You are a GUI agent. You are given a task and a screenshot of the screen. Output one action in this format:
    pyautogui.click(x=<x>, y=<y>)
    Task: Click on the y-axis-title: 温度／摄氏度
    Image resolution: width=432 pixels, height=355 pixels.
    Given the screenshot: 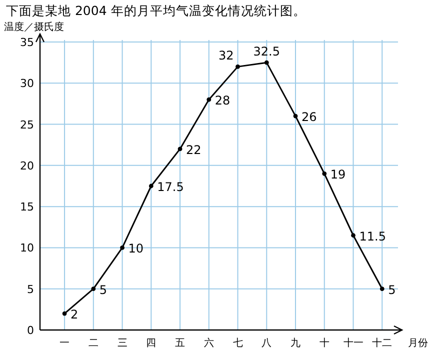 What is the action you would take?
    pyautogui.click(x=34, y=27)
    